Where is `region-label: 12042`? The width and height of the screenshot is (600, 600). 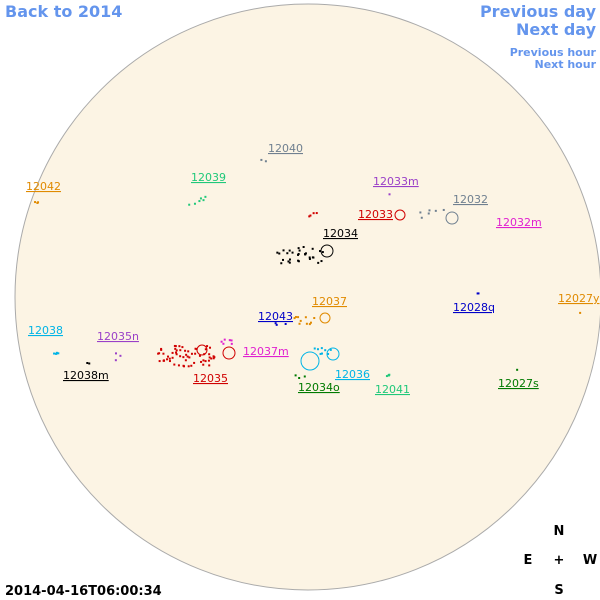 region-label: 12042 is located at coordinates (43, 186).